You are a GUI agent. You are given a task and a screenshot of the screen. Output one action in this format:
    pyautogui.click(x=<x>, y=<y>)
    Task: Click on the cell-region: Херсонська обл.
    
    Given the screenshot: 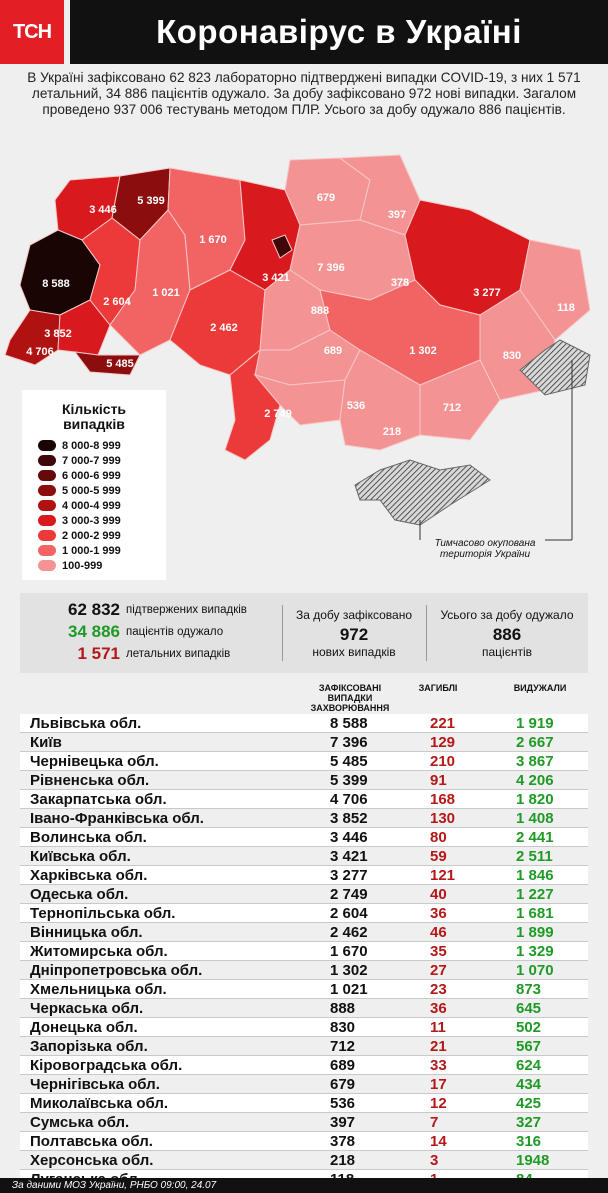 What is the action you would take?
    pyautogui.click(x=175, y=1160)
    